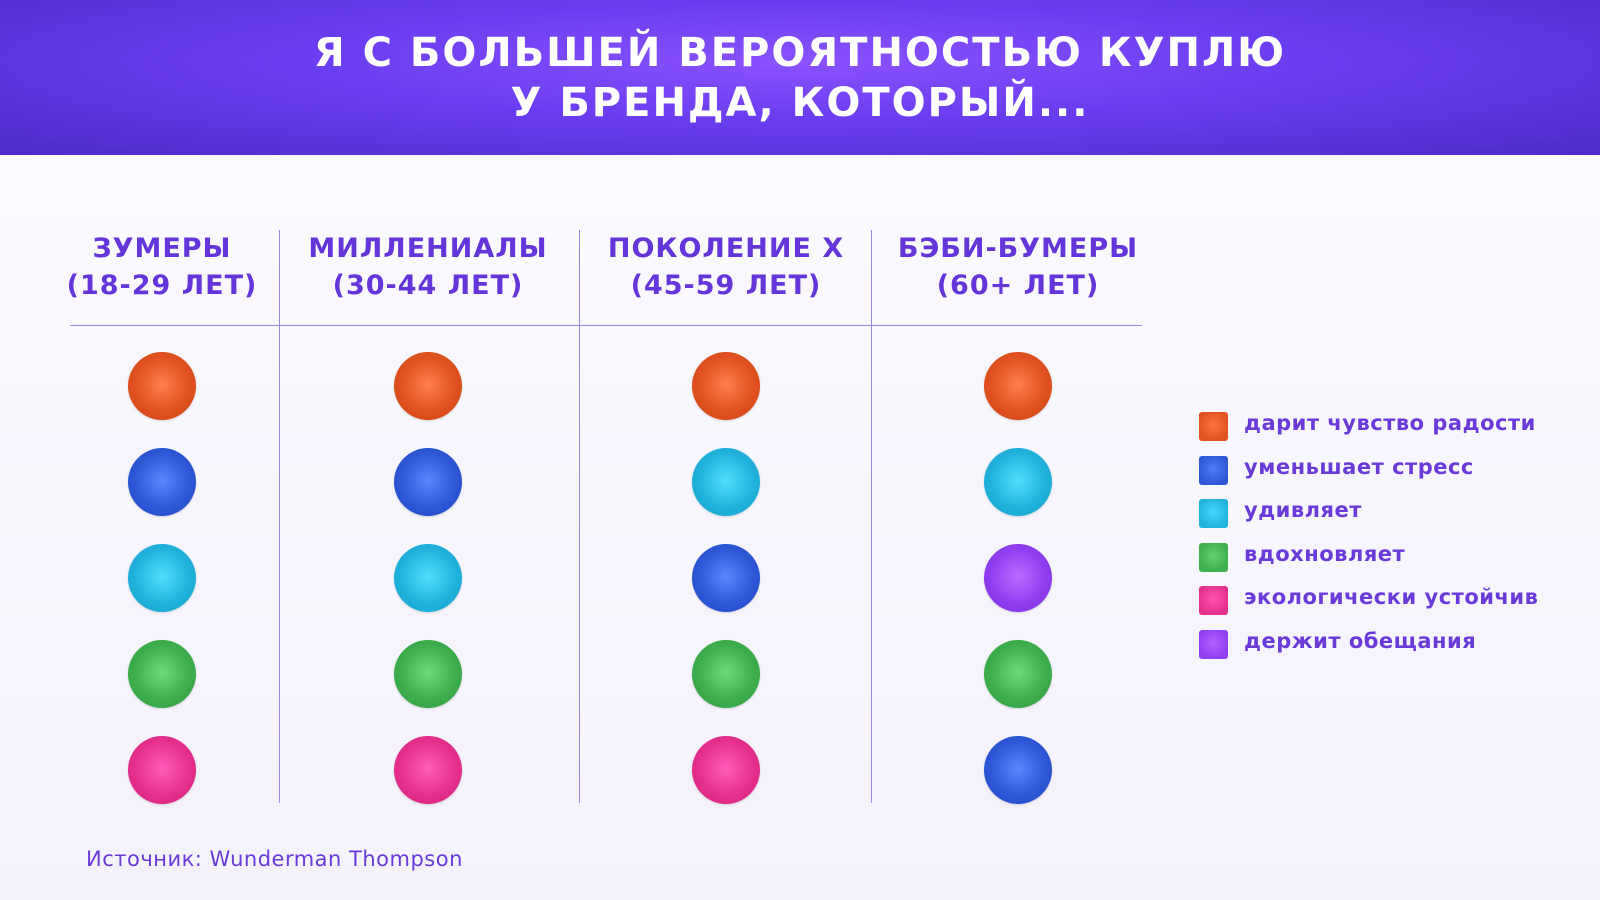 The image size is (1600, 900). I want to click on column-header: МИЛЛЕНИАЛЫ (30-44 ЛЕТ), so click(428, 267).